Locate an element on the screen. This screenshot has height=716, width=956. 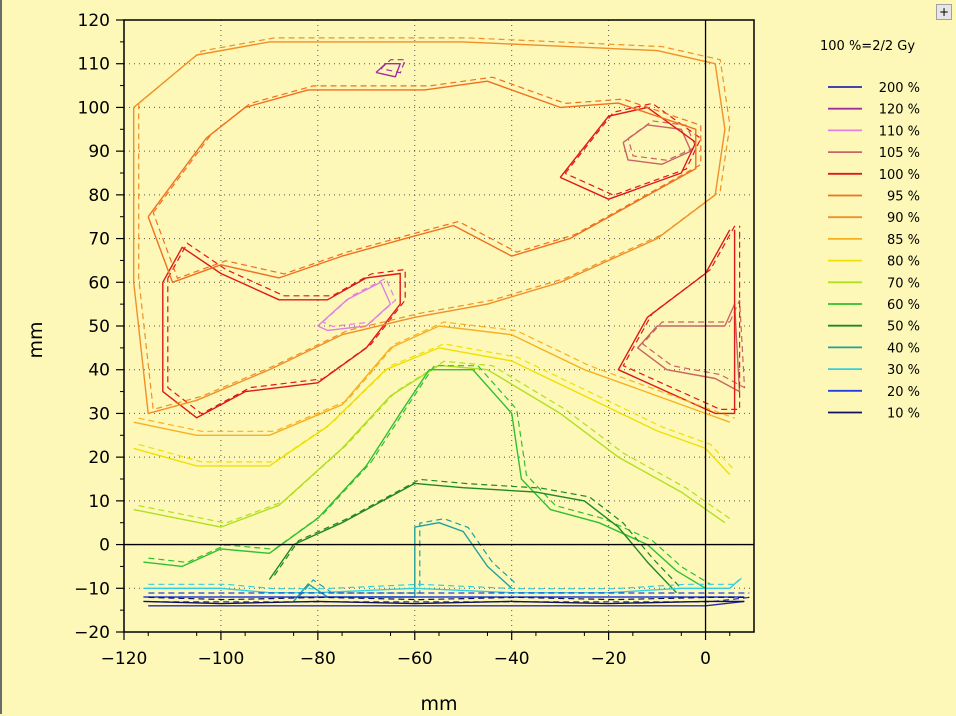
legend-label-14: 20 % is located at coordinates (903, 392).